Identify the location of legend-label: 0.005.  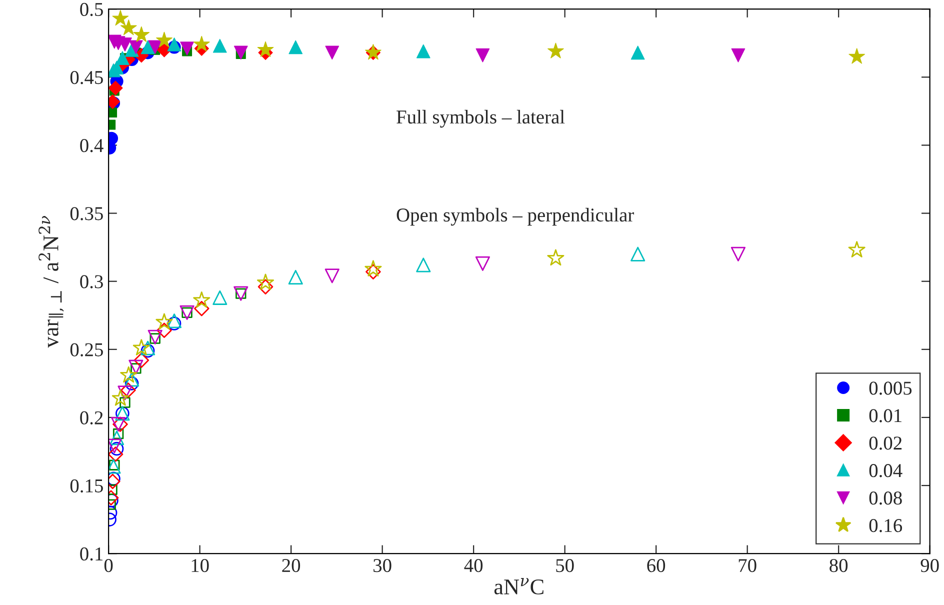
(890, 388).